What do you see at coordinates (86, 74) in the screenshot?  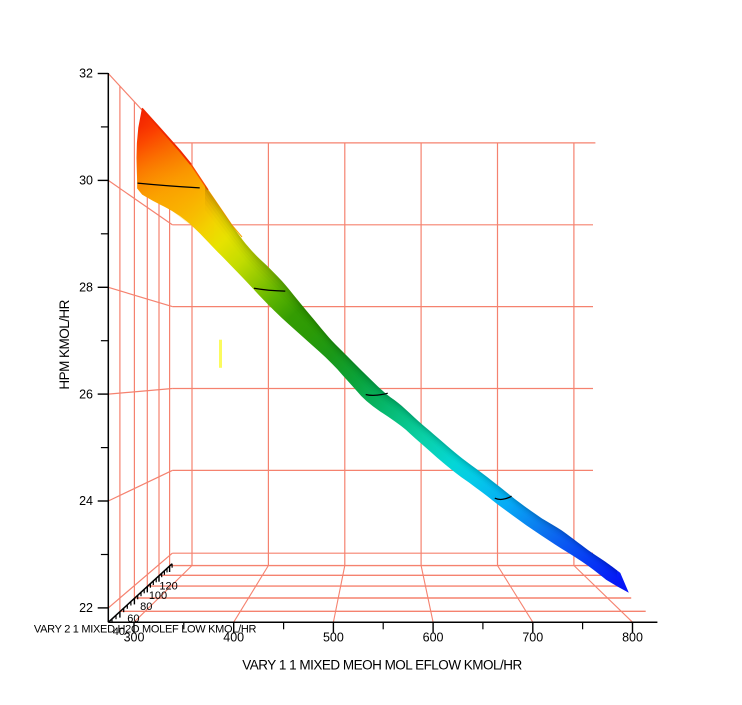 I see `svg-text: 32` at bounding box center [86, 74].